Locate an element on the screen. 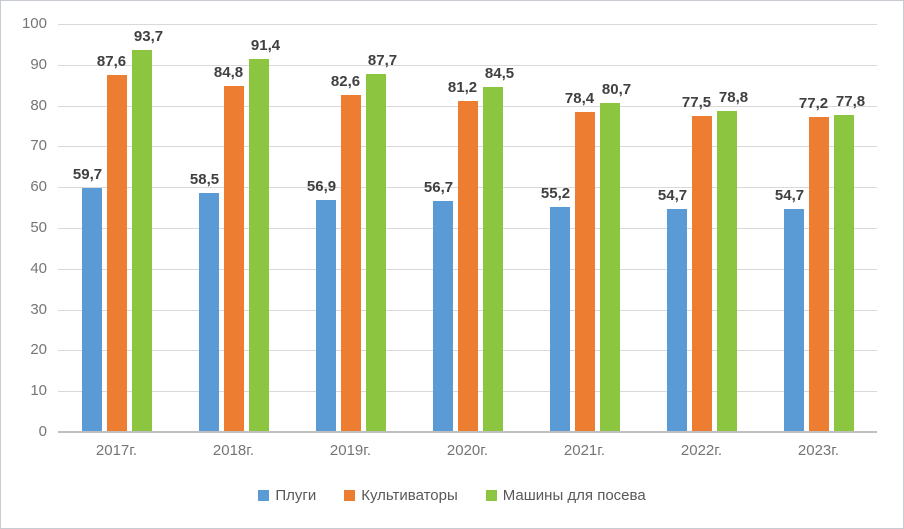 The height and width of the screenshot is (529, 904). bar-slot: 77,2 is located at coordinates (814, 228).